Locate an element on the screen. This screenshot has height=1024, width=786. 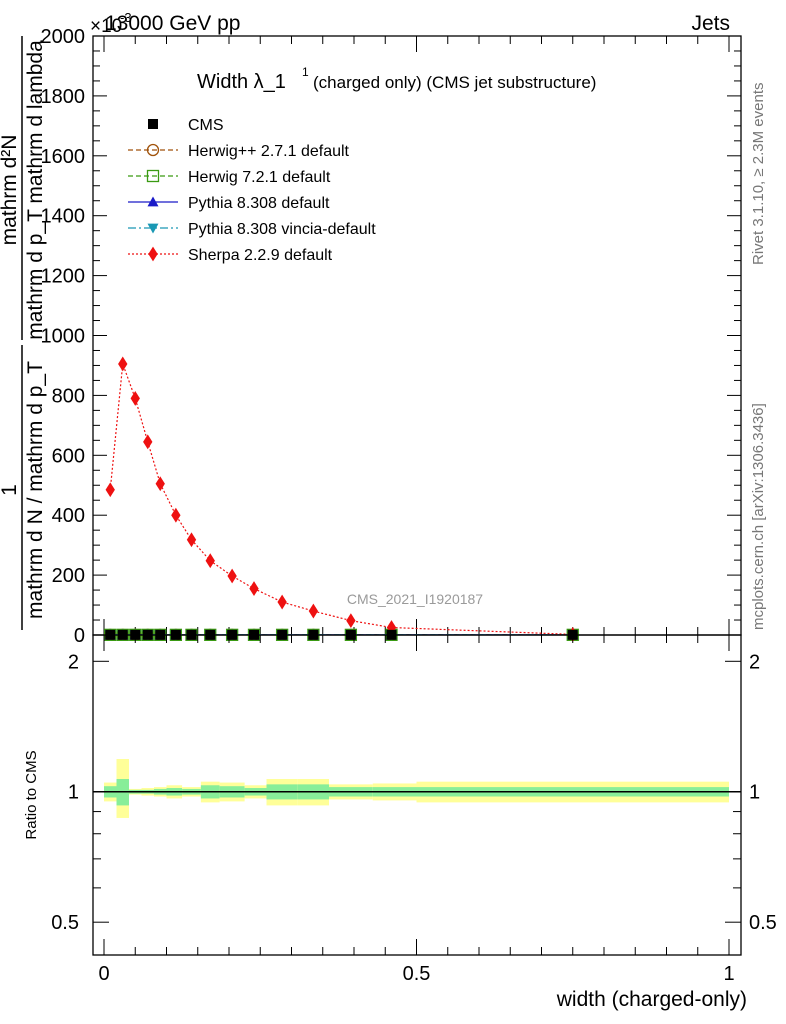
exponent-base: ×10 is located at coordinates (106, 26).